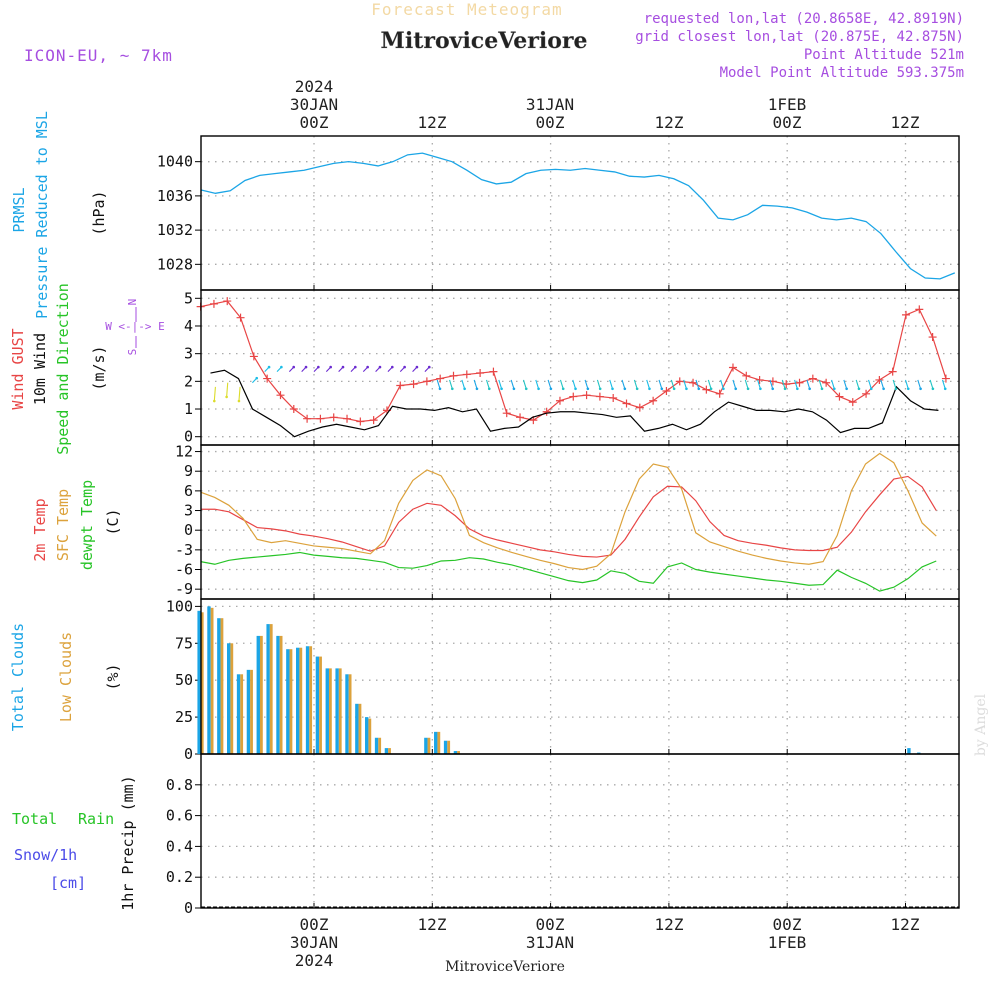 This screenshot has width=1000, height=1000. I want to click on footer-station: MitroviceVeriore, so click(505, 967).